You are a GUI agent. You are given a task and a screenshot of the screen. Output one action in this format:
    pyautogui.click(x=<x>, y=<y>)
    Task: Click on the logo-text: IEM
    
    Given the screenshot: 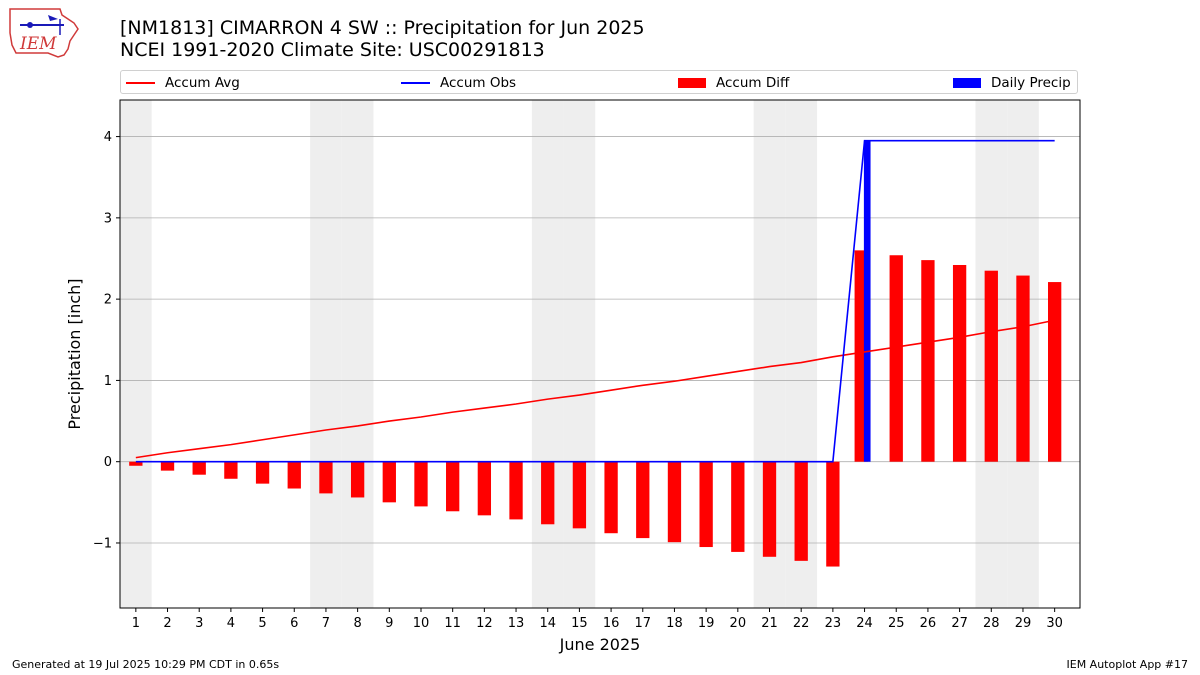 What is the action you would take?
    pyautogui.click(x=38, y=44)
    